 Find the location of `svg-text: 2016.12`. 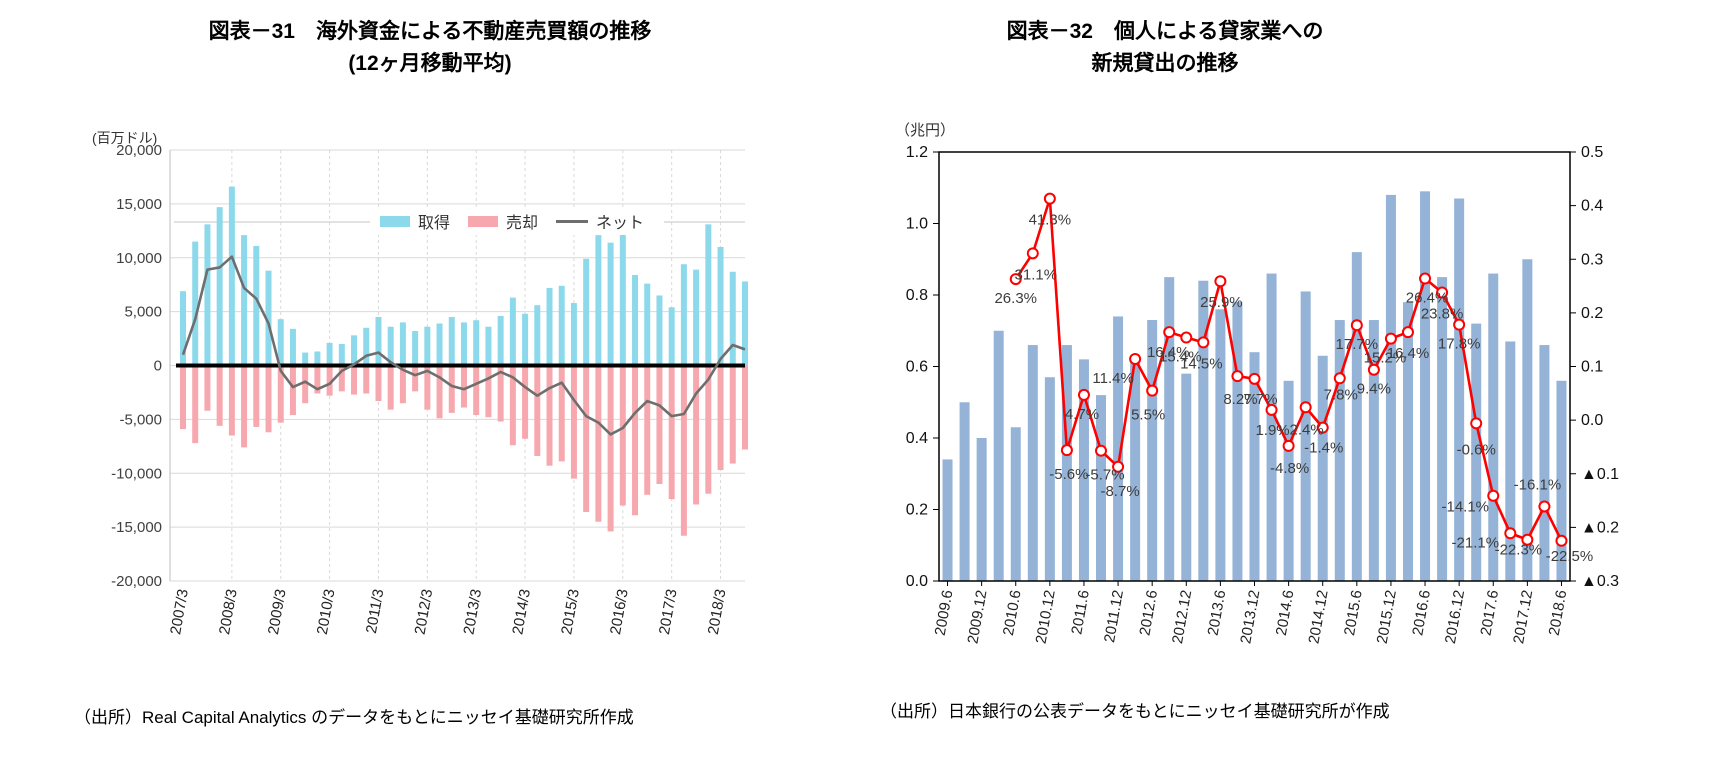

svg-text: 2016.12 is located at coordinates (1455, 617).